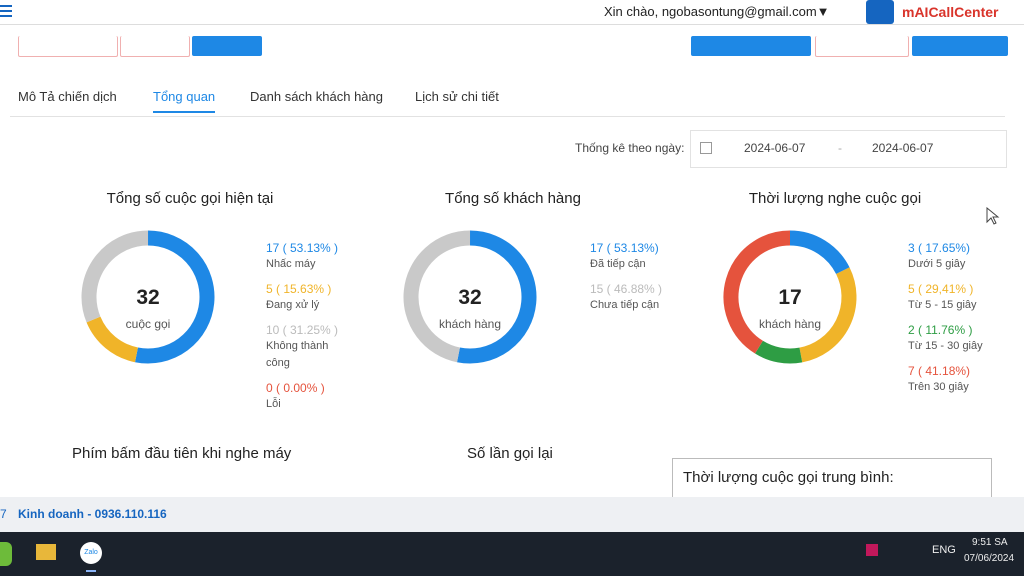  Describe the element at coordinates (182, 453) in the screenshot. I see `section-title: Phím bấm đầu tiên khi nghe máy` at that location.